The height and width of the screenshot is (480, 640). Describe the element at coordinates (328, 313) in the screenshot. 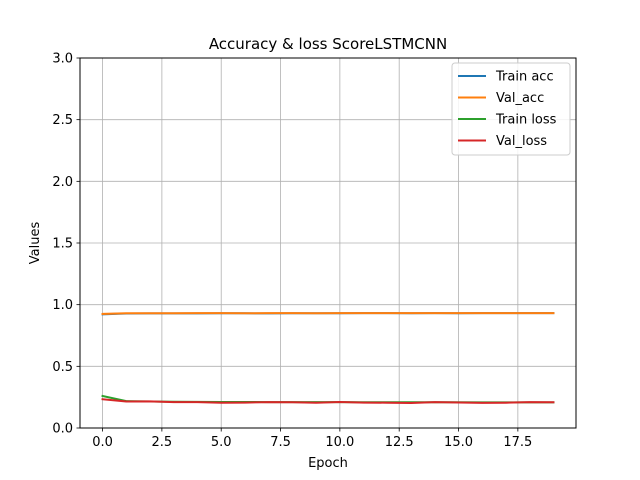

I see `series-line-val-acc` at that location.